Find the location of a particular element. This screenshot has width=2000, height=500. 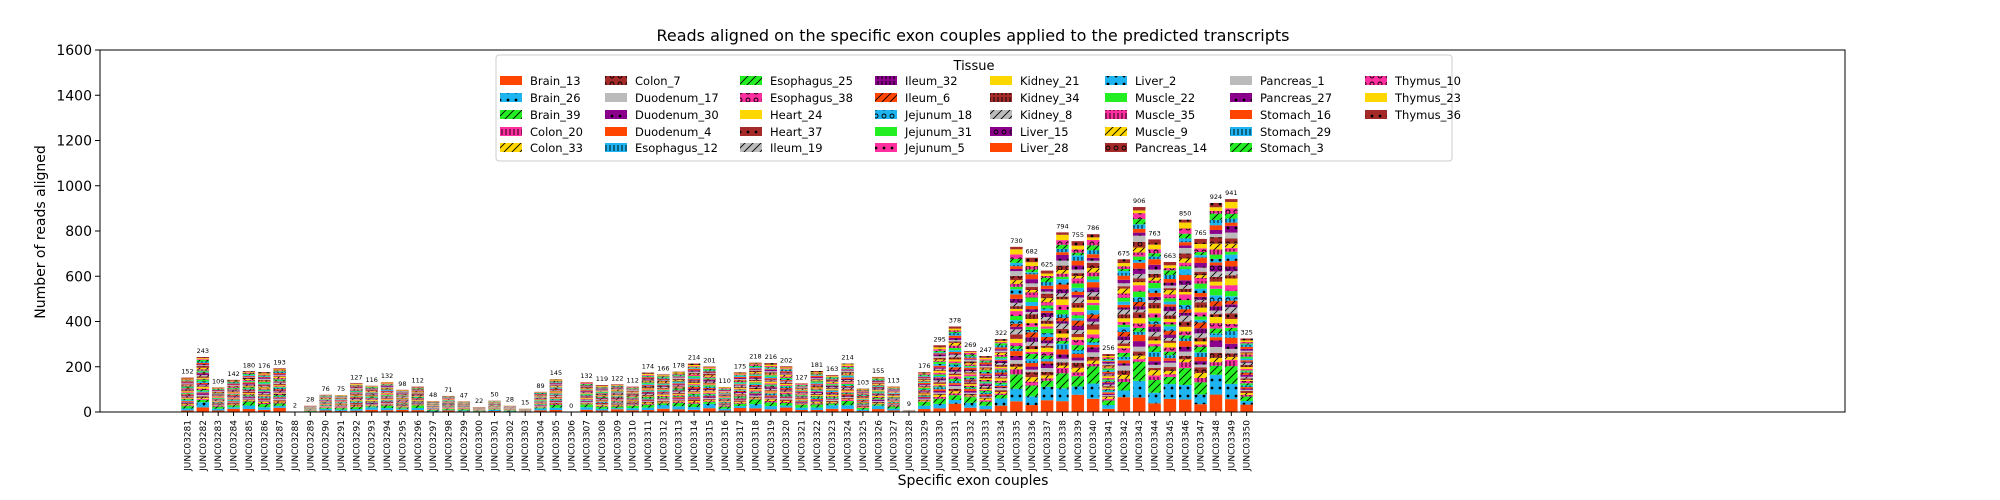

bar-total-label: 755 is located at coordinates (1078, 235).